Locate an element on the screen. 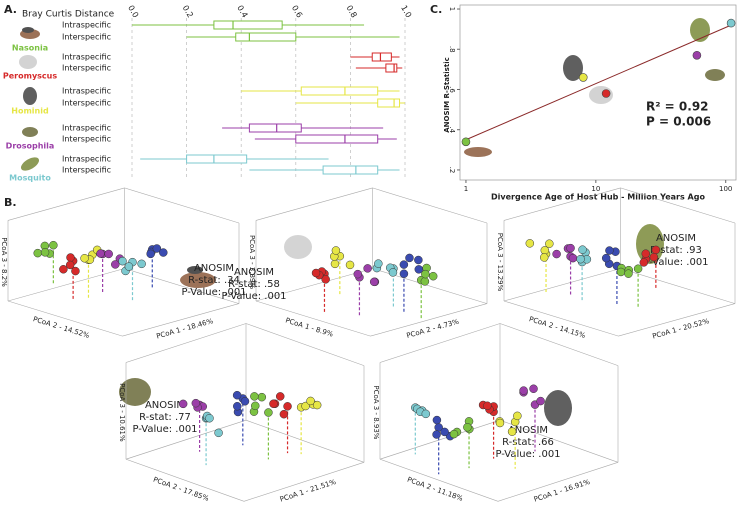 The image size is (741, 506). anosim-text: R-stat: .66 is located at coordinates (528, 442).